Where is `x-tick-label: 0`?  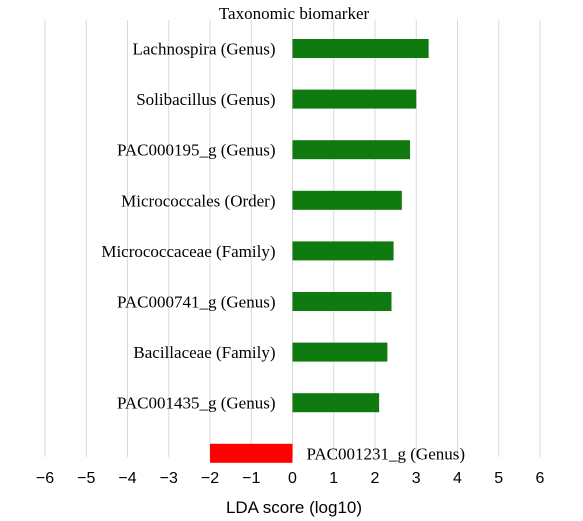
x-tick-label: 0 is located at coordinates (292, 478).